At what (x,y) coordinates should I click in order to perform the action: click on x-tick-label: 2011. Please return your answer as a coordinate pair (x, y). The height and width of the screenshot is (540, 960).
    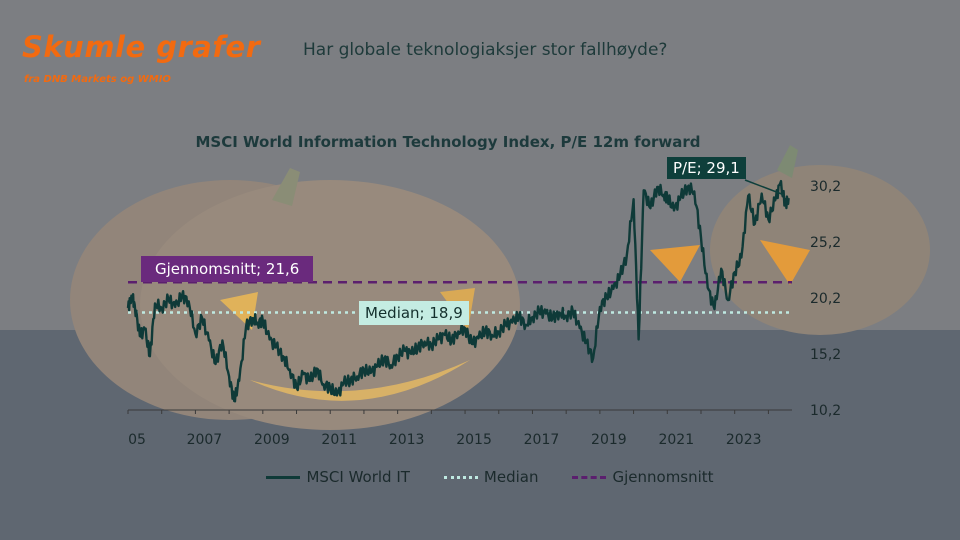
    Looking at the image, I should click on (339, 440).